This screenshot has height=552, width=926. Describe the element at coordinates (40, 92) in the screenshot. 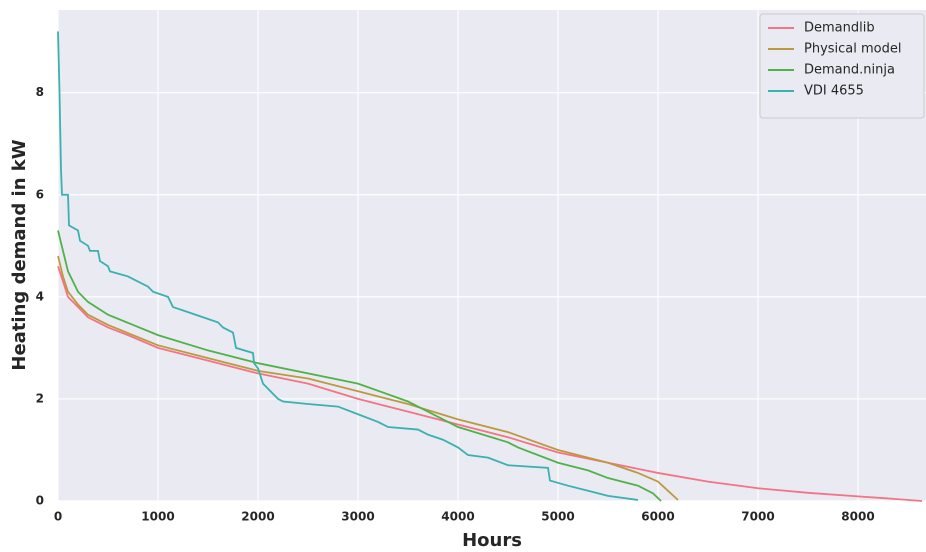

I see `y-tick-label: 8` at that location.